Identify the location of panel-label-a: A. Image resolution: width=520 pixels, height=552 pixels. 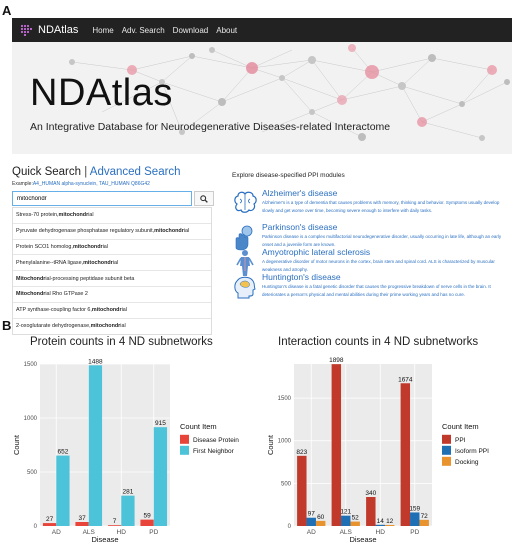
(7, 10).